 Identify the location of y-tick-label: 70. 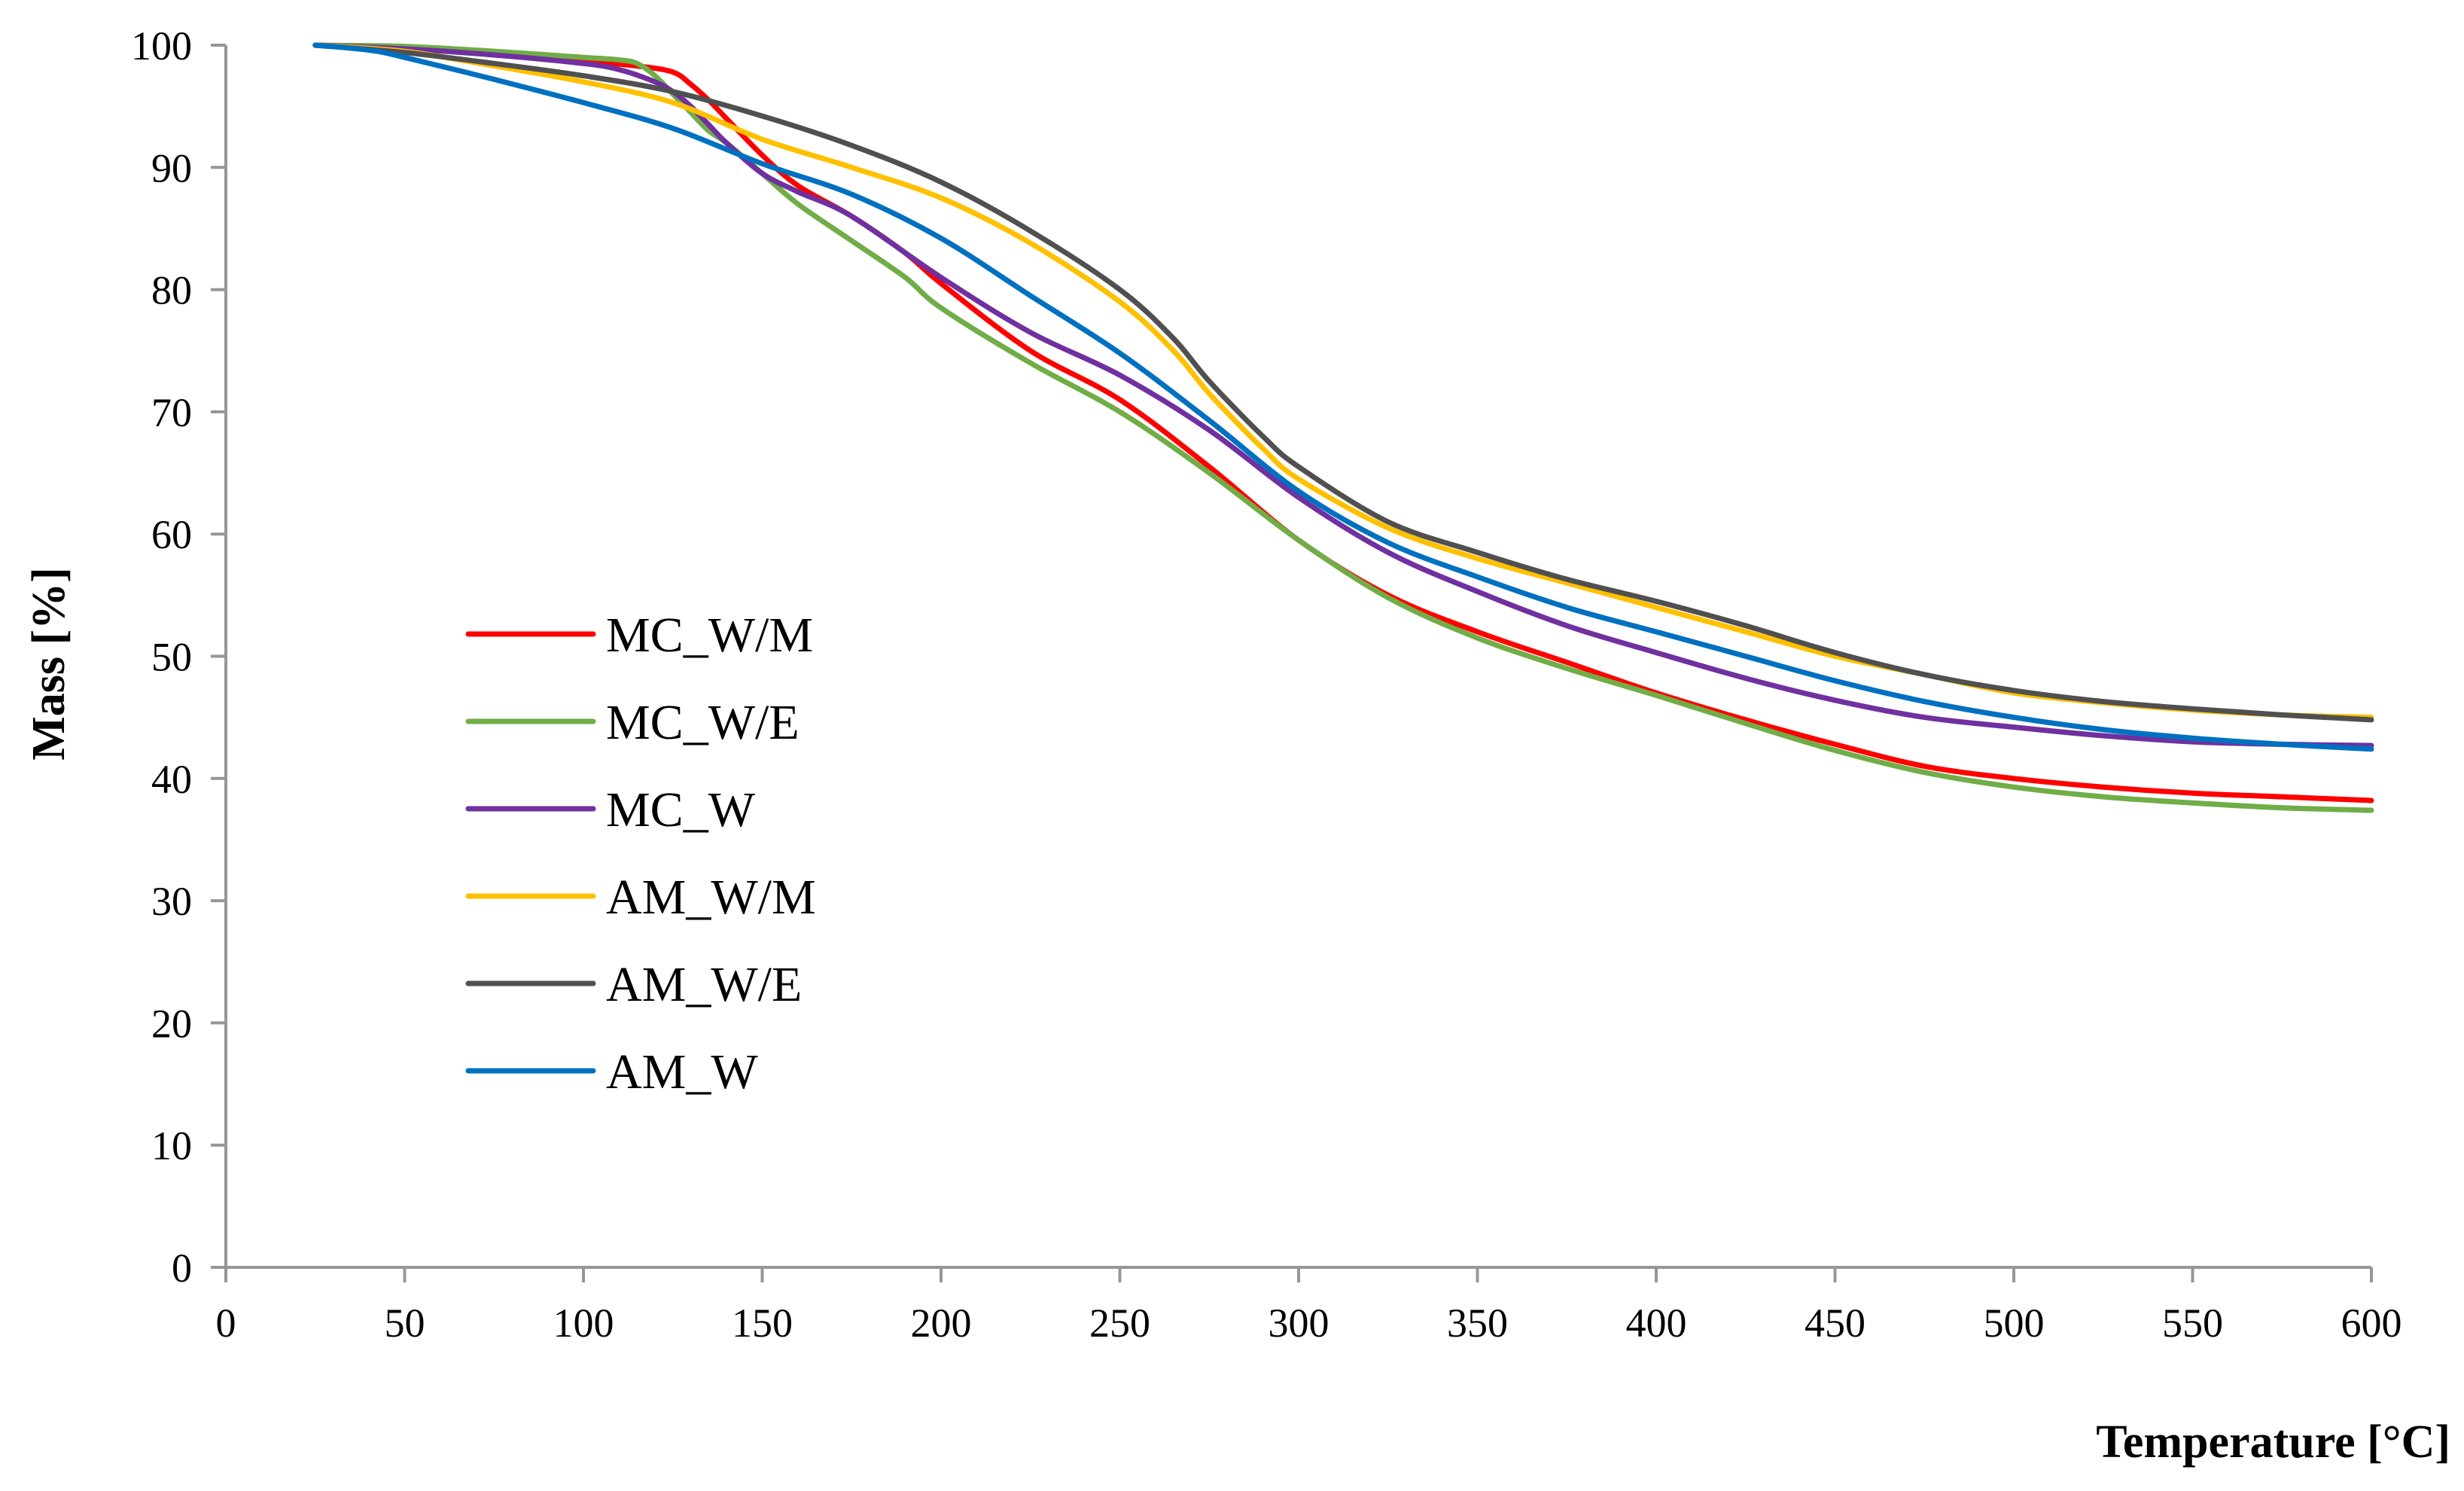
(171, 413).